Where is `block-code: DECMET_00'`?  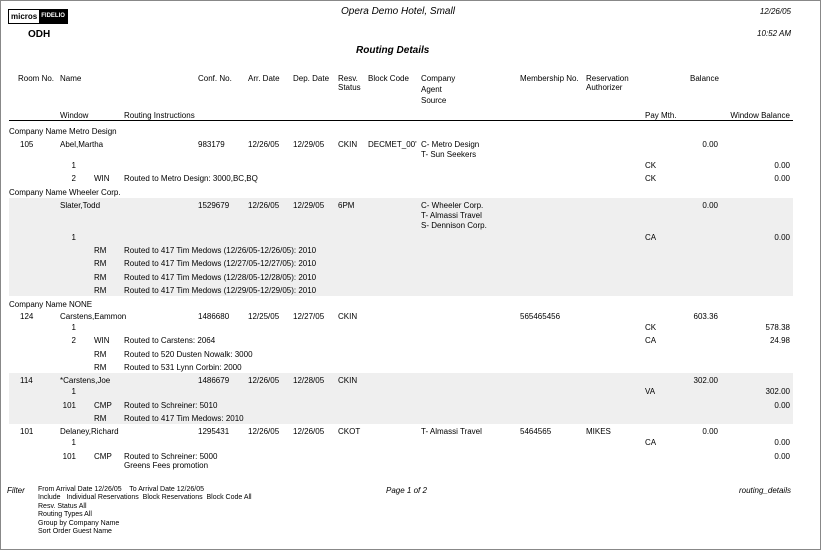 block-code: DECMET_00' is located at coordinates (392, 144).